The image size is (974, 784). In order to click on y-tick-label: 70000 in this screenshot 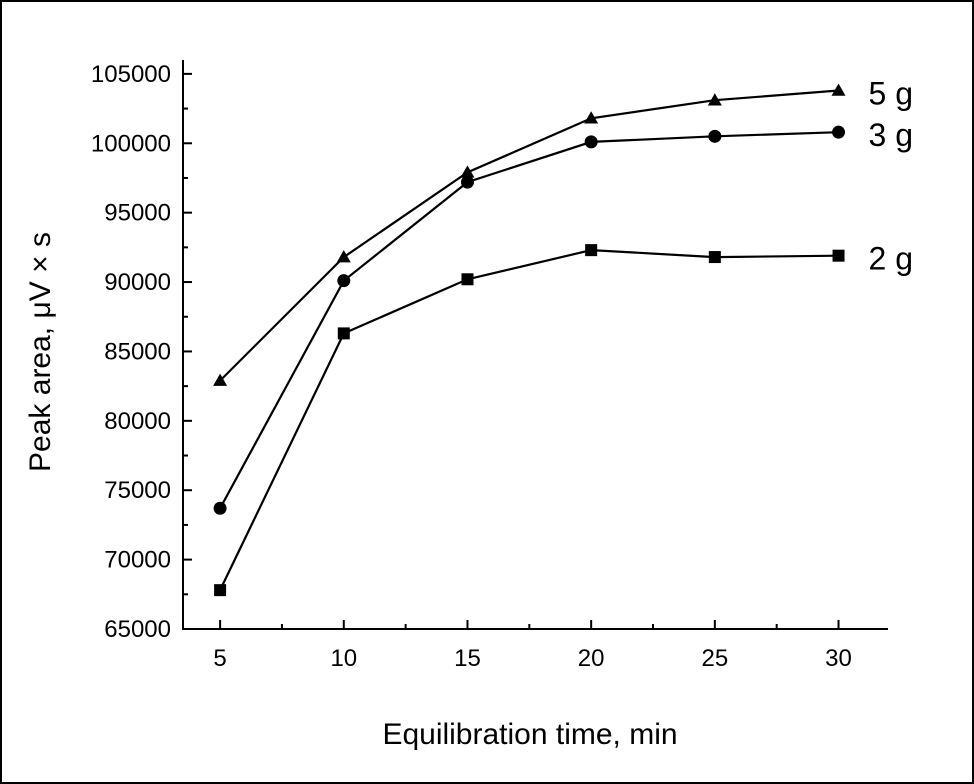, I will do `click(137, 560)`.